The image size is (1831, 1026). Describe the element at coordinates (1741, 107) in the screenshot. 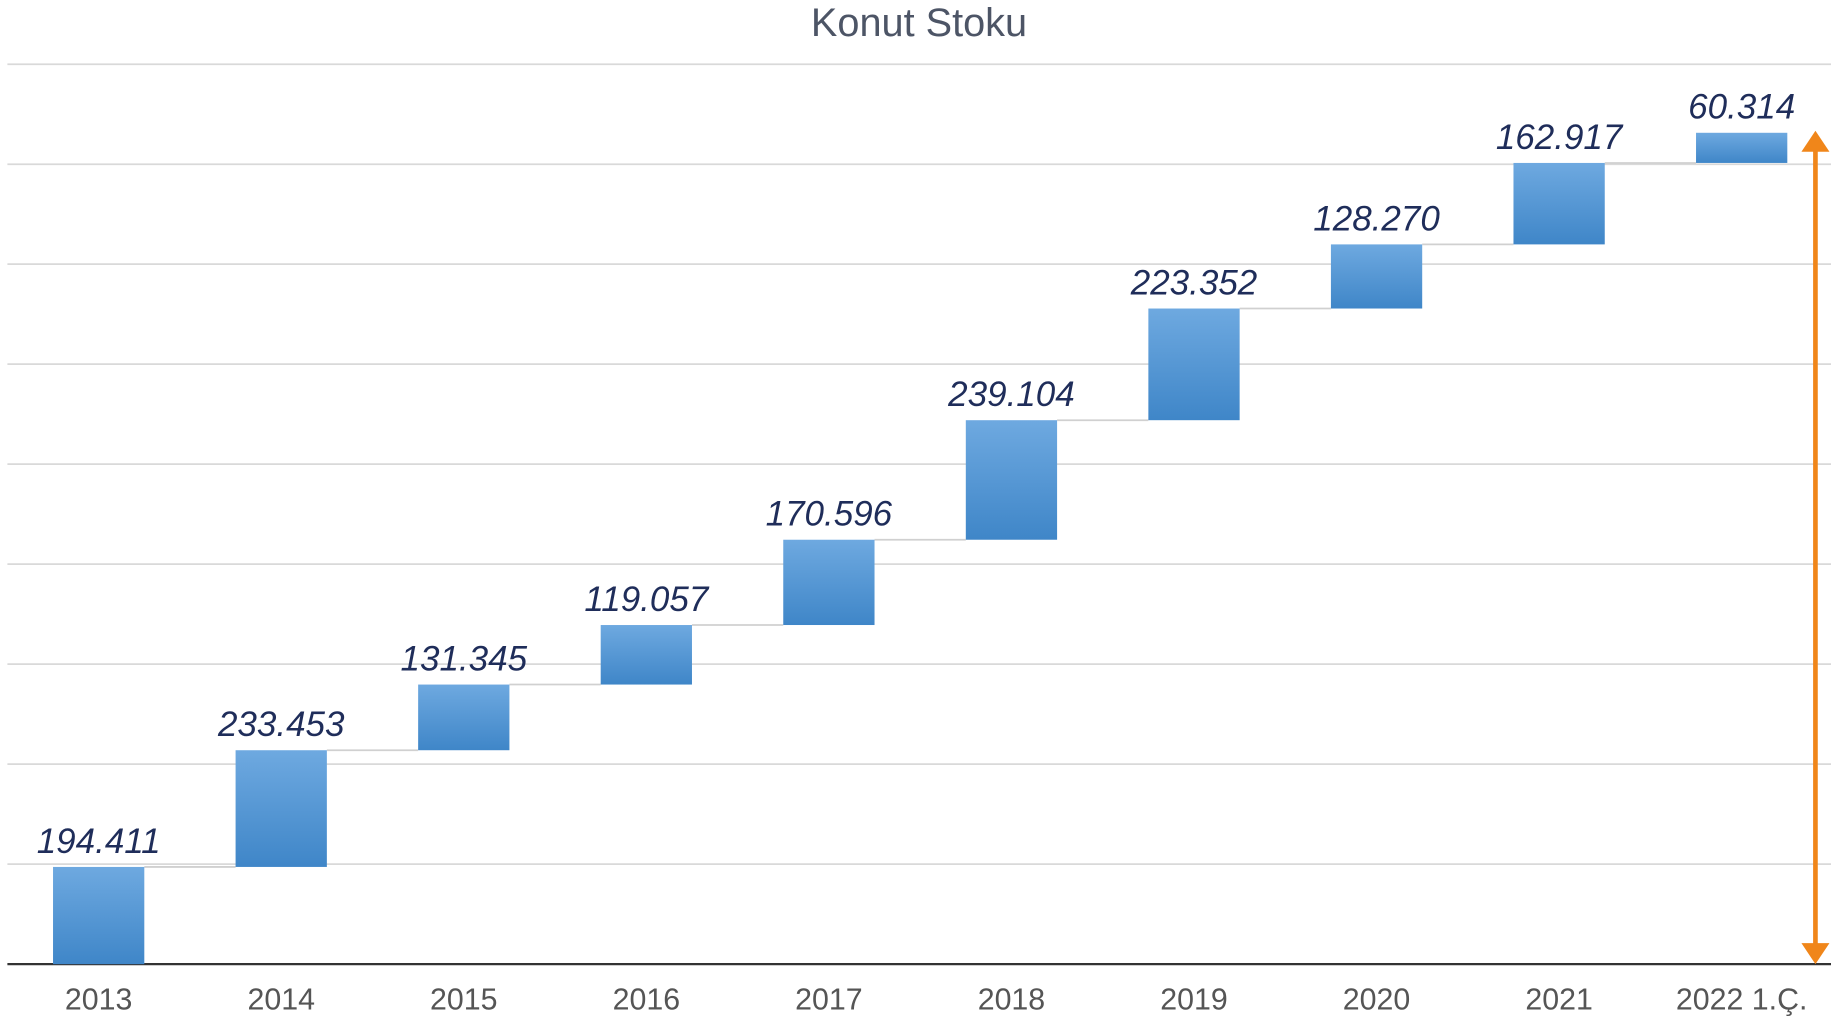

I see `value-label: 60.314` at that location.